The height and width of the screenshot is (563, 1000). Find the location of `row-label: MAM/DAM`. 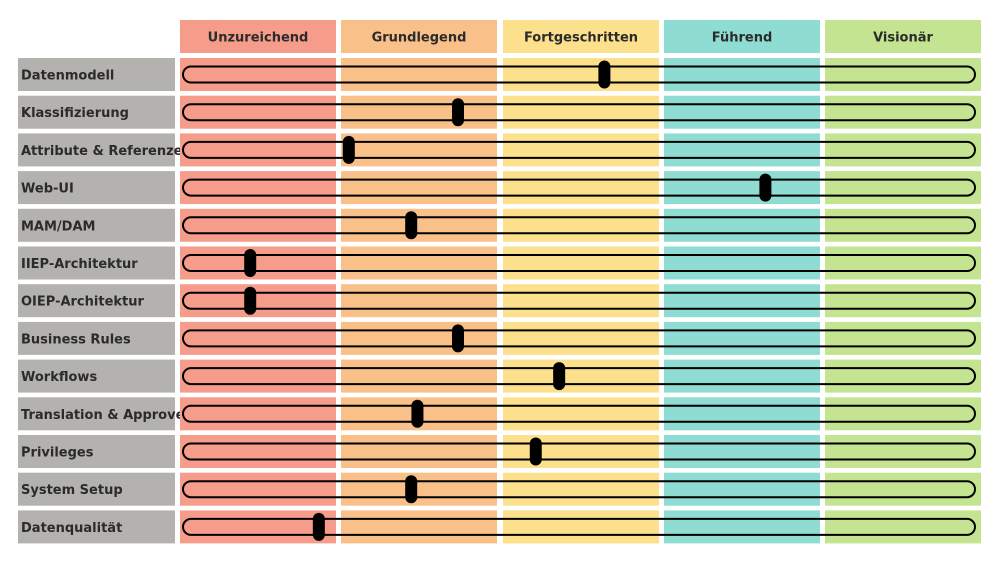

row-label: MAM/DAM is located at coordinates (58, 226).